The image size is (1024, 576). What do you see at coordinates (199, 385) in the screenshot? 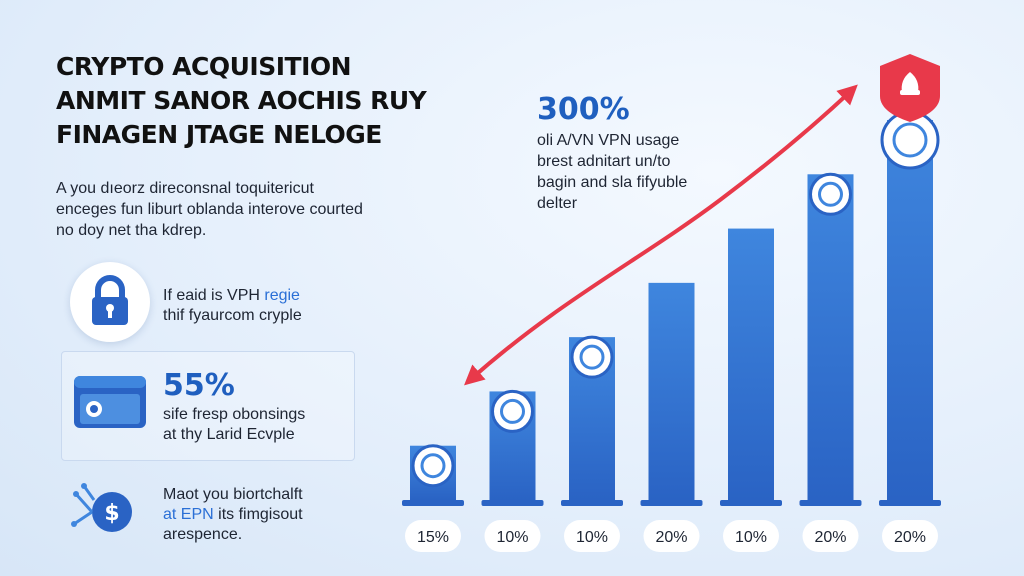
I see `feature2-stat: 55%` at bounding box center [199, 385].